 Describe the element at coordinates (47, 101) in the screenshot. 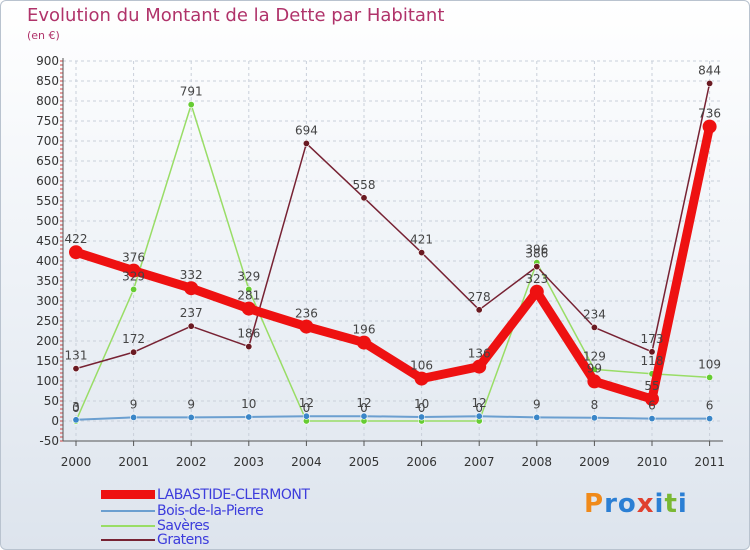

I see `y-tick-label: 800` at that location.